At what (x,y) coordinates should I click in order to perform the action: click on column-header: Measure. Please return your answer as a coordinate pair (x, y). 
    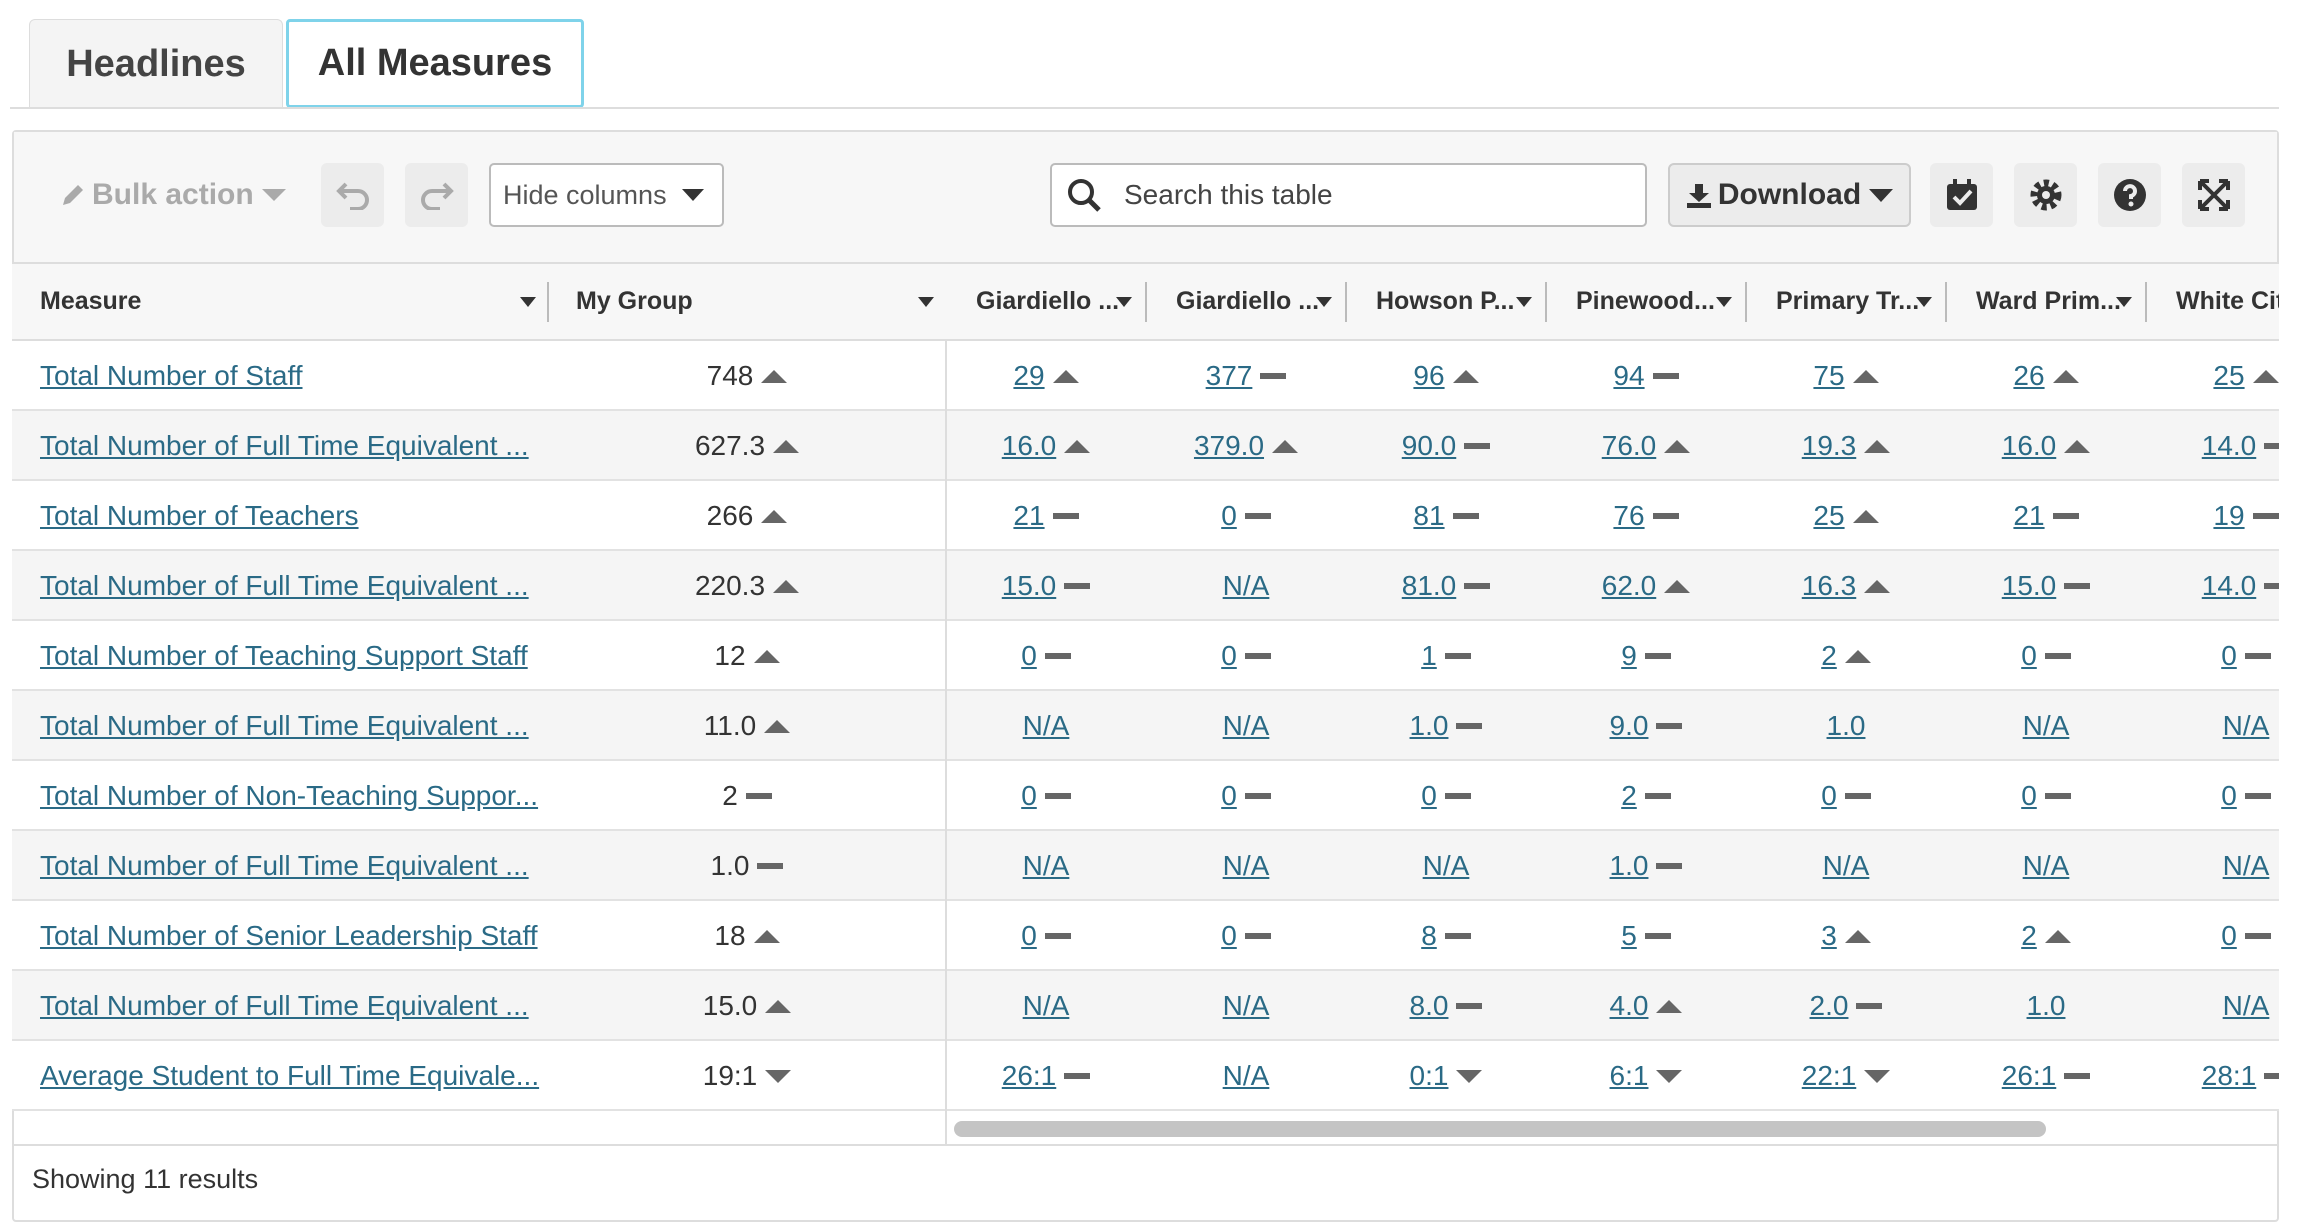
    Looking at the image, I should click on (280, 301).